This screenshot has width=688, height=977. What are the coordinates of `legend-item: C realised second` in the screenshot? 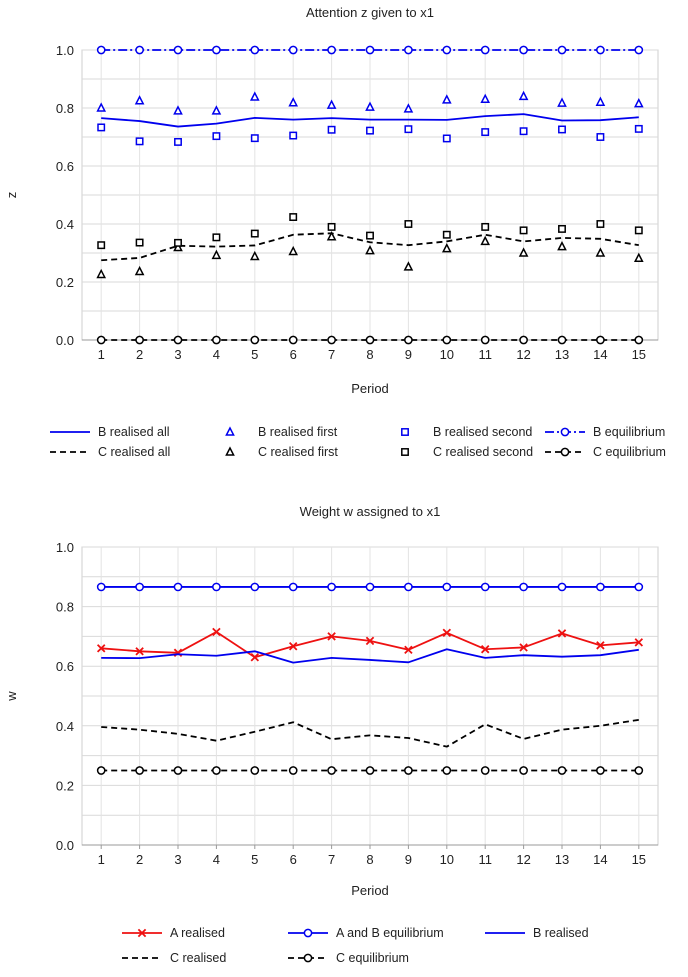 It's located at (467, 452).